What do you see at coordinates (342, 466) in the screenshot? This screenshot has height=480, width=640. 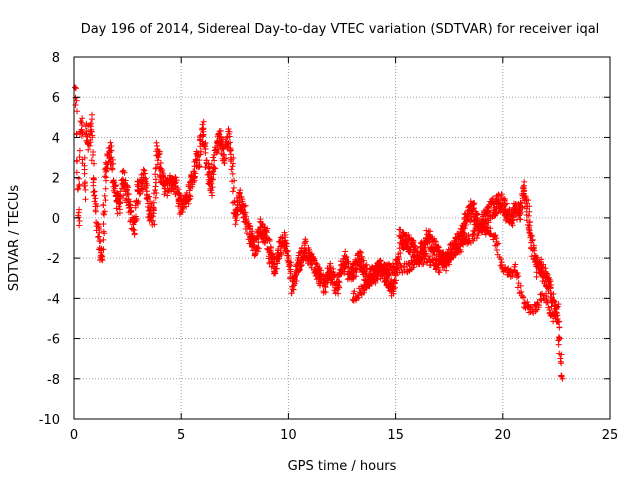 I see `x-axis-label: GPS time / hours` at bounding box center [342, 466].